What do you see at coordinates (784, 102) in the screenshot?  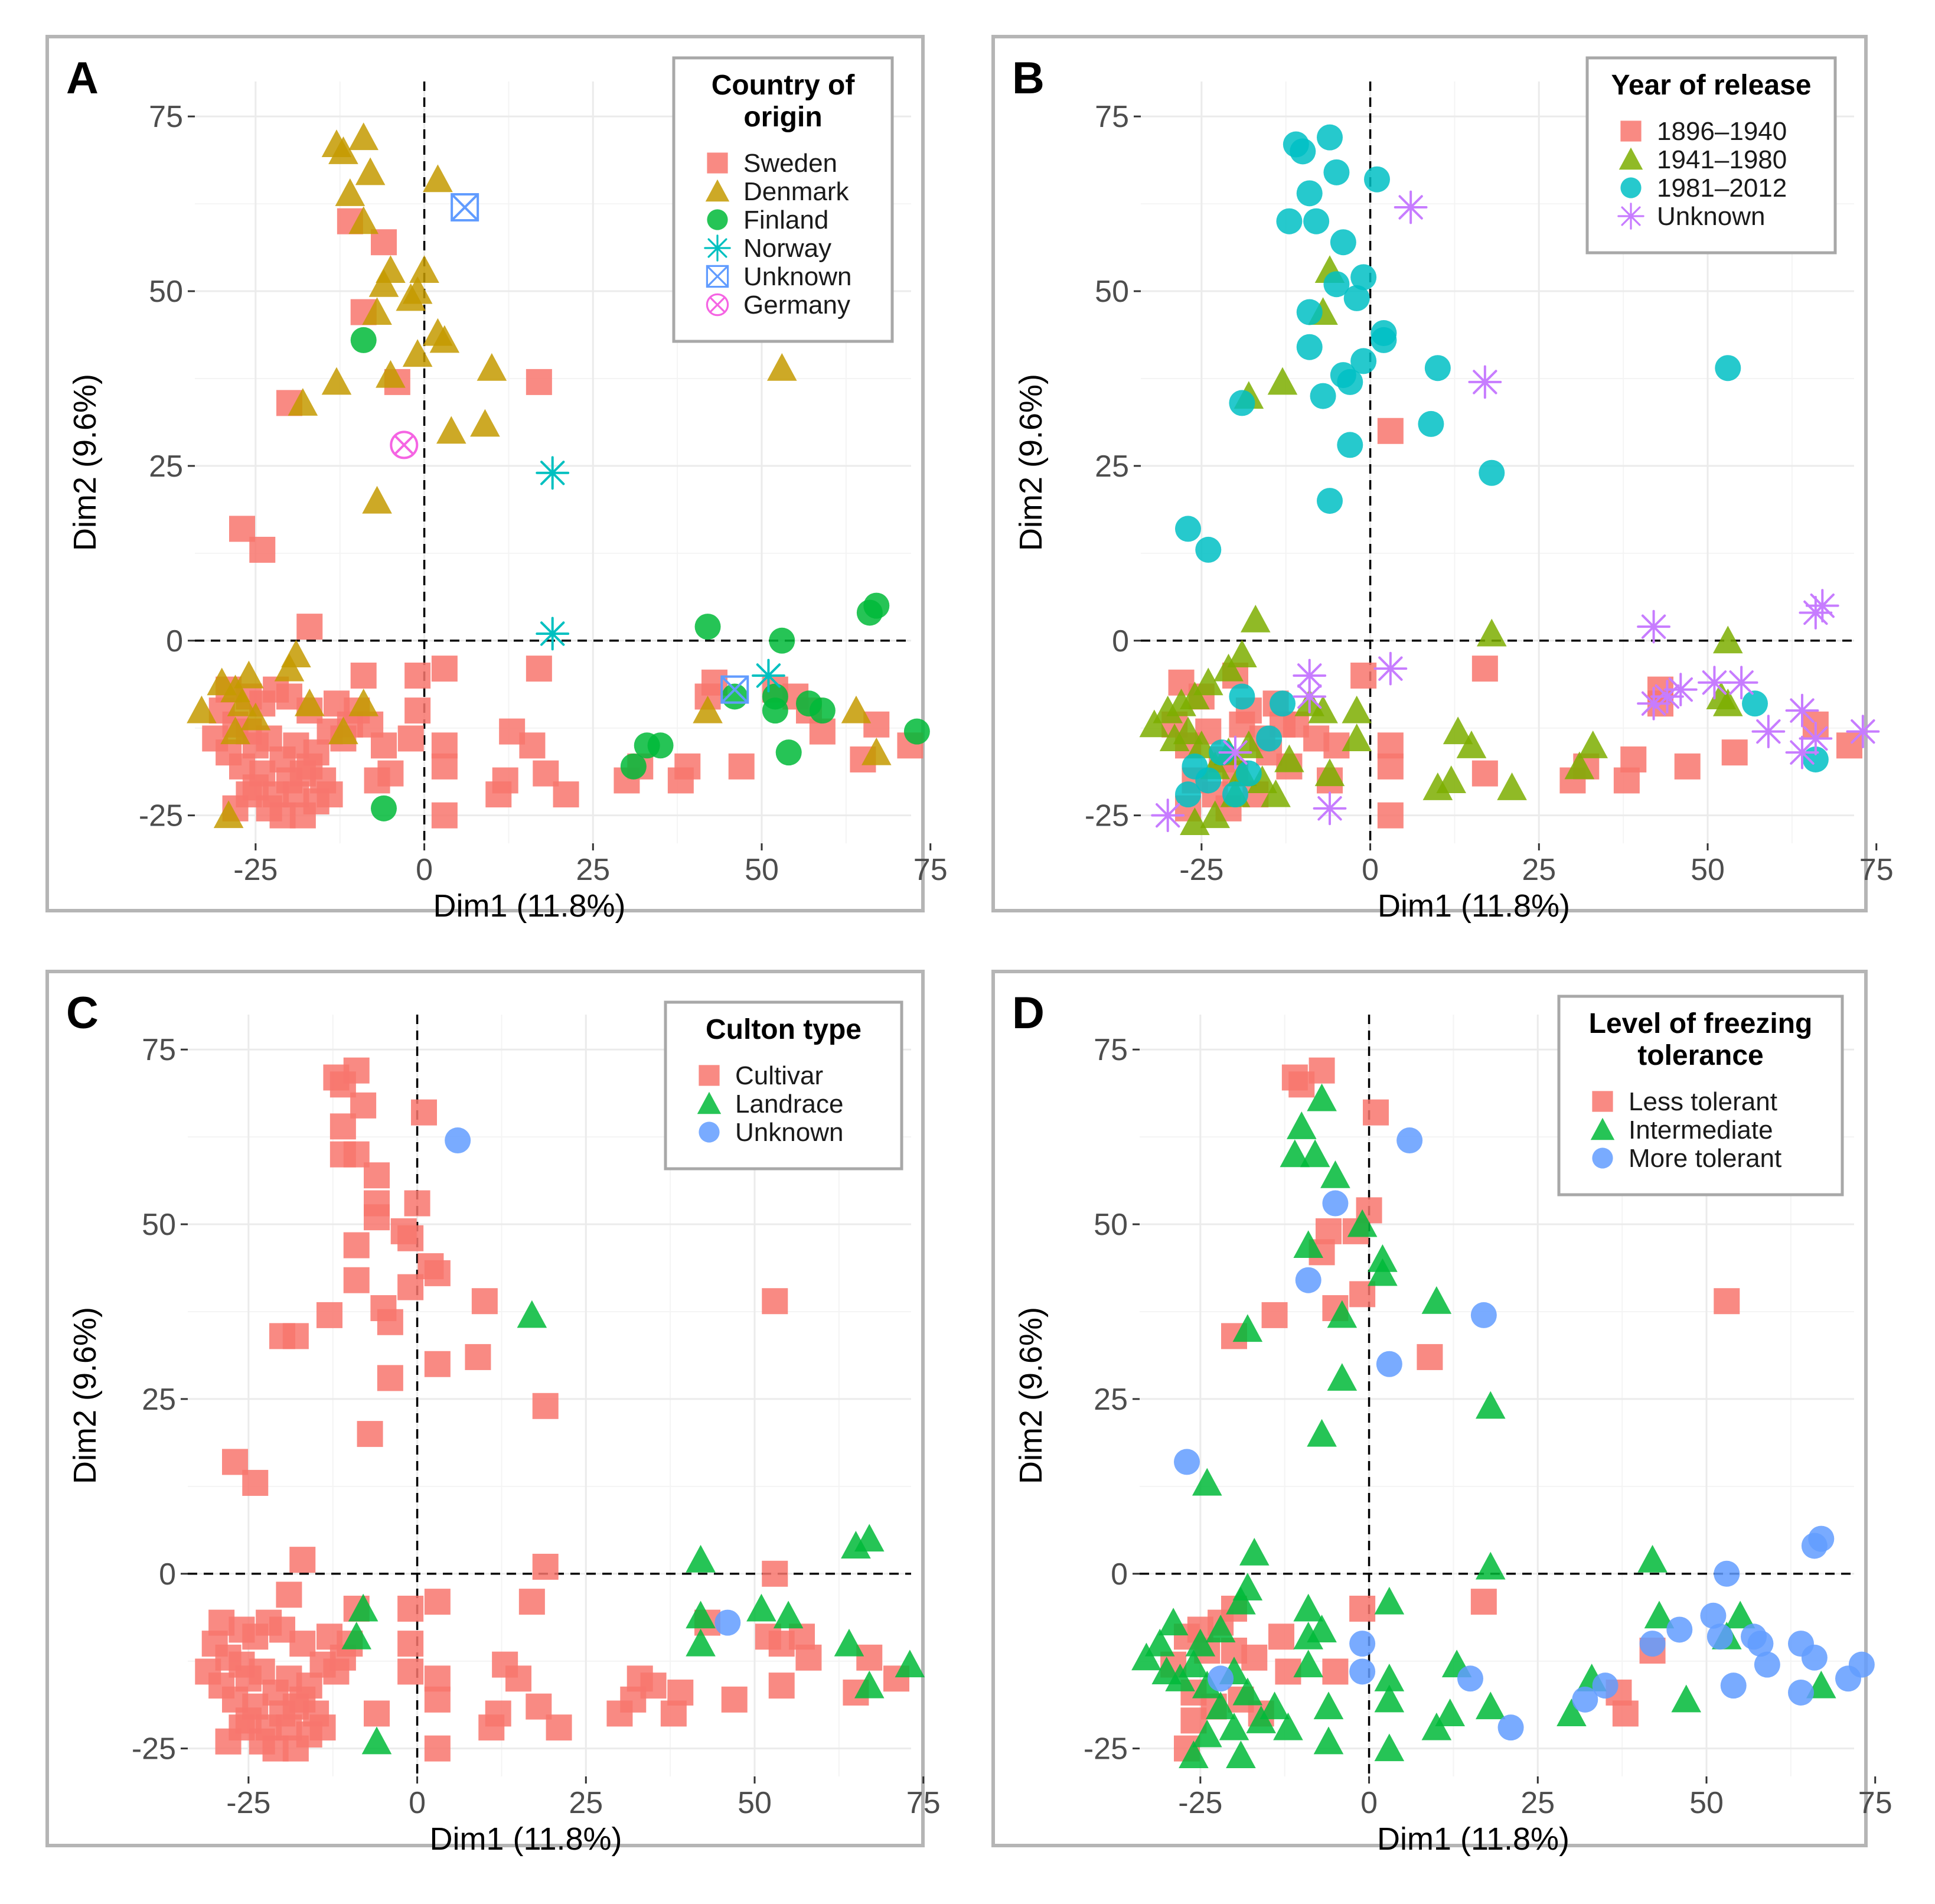 I see `legend-title: Country of origin` at bounding box center [784, 102].